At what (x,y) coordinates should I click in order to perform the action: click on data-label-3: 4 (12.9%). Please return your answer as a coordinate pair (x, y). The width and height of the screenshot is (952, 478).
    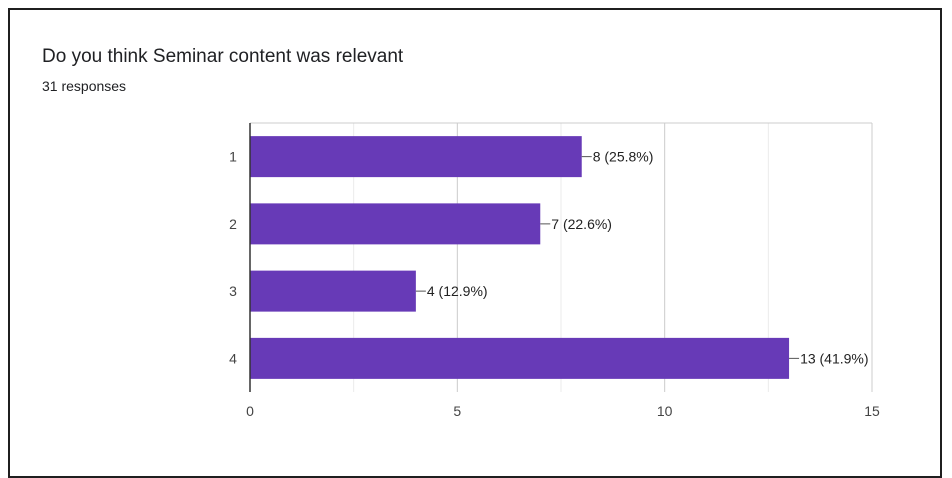
    Looking at the image, I should click on (457, 291).